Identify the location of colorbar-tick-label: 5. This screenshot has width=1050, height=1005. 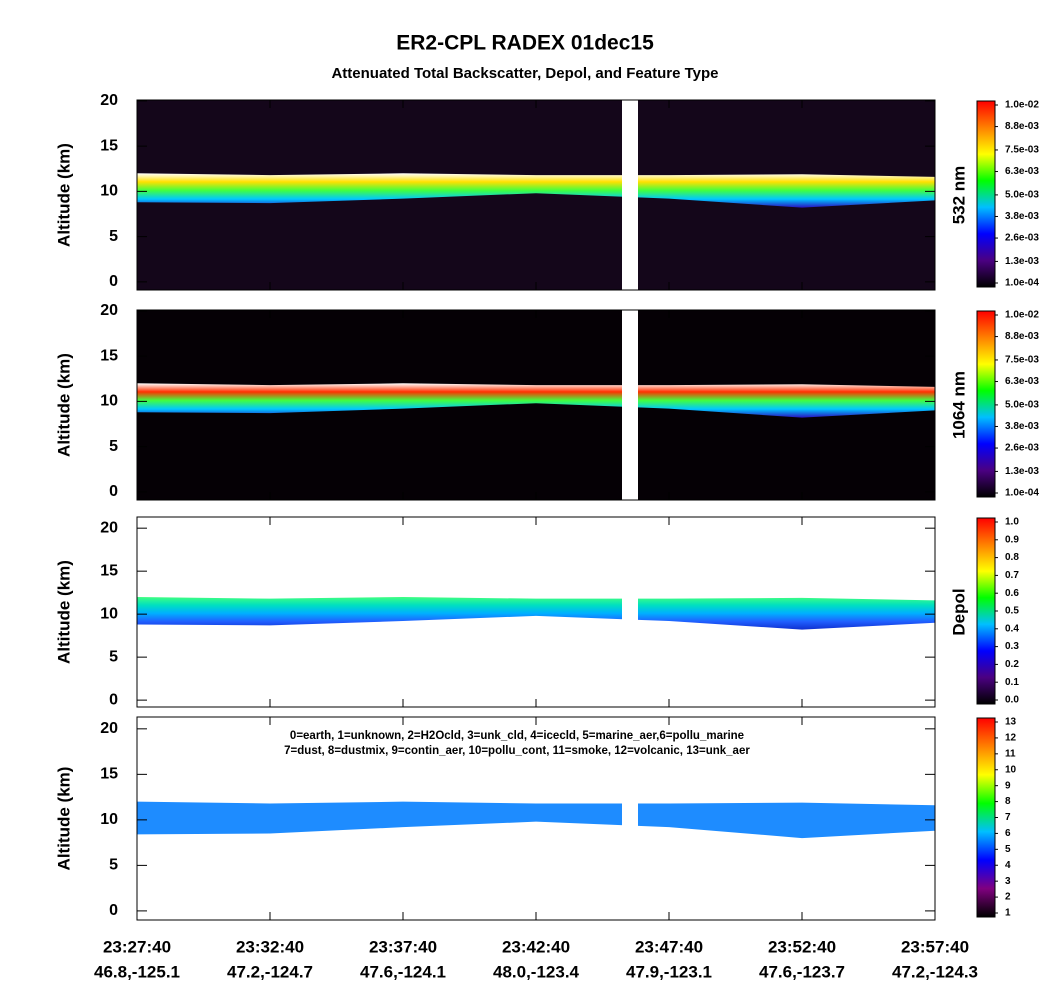
(1008, 849).